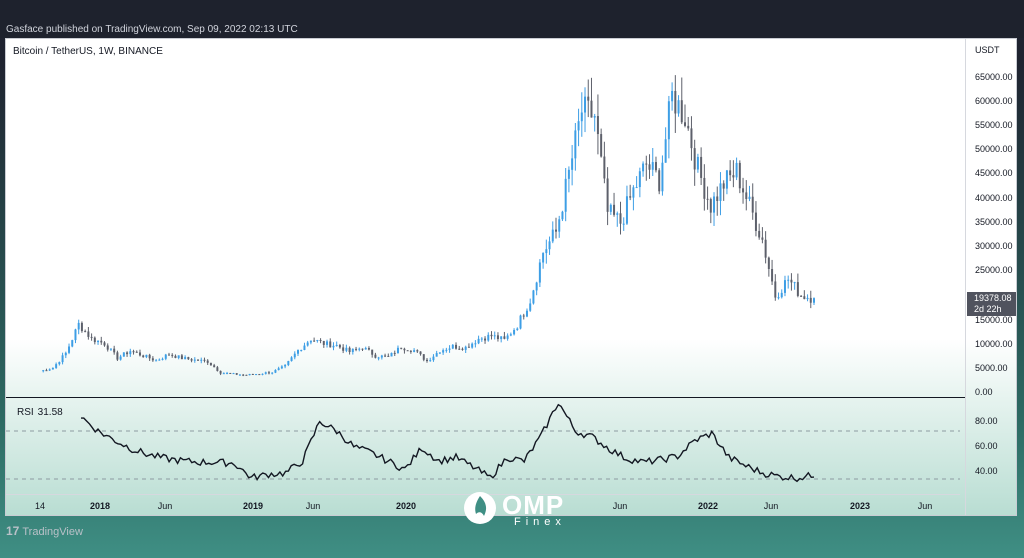 This screenshot has width=1024, height=558. Describe the element at coordinates (313, 506) in the screenshot. I see `time-label: Jun` at that location.